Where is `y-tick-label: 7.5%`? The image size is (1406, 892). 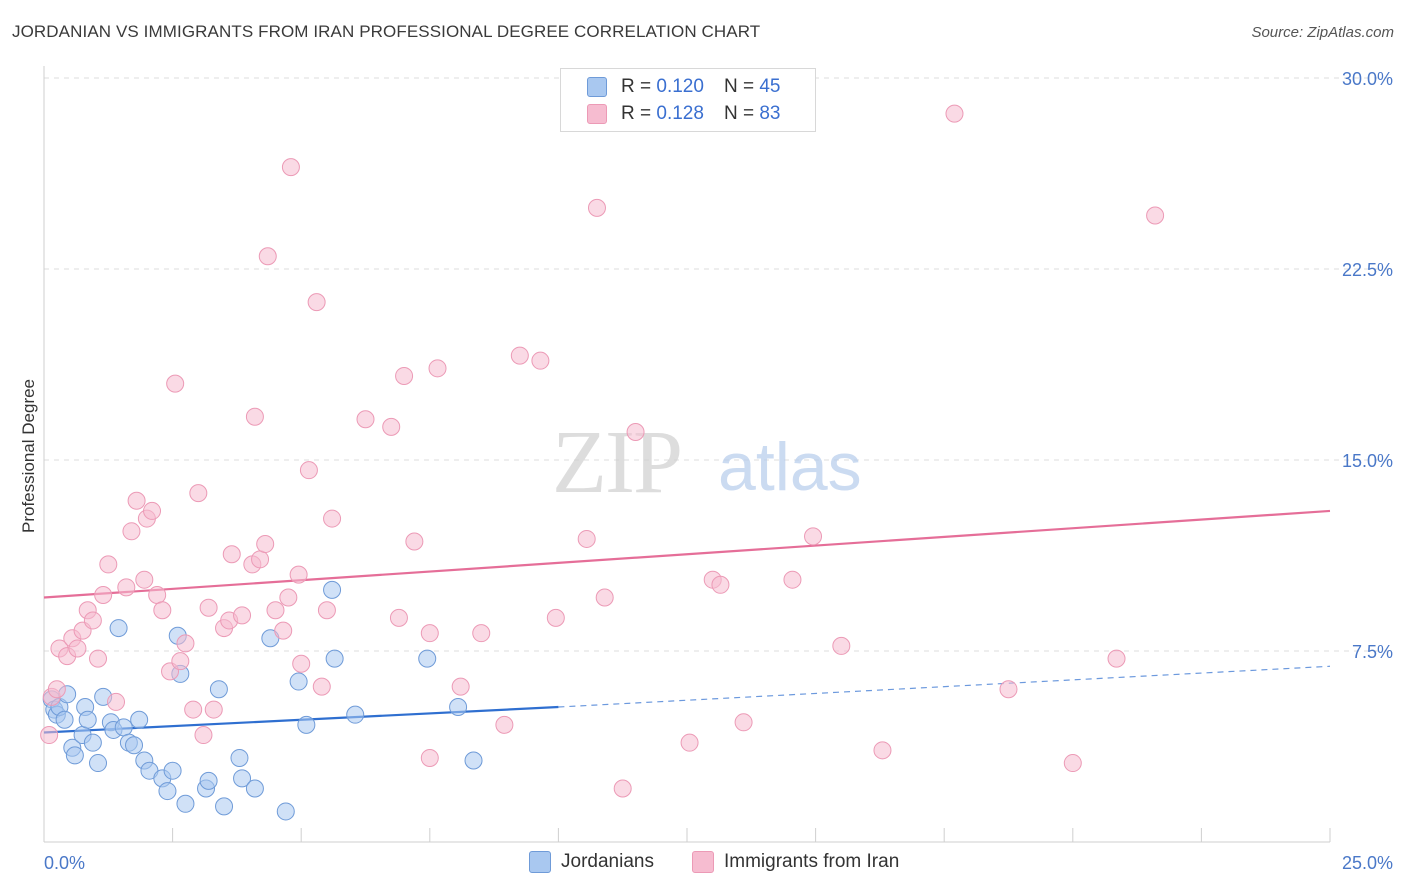
y-tick-label: 7.5% is located at coordinates (1372, 652).